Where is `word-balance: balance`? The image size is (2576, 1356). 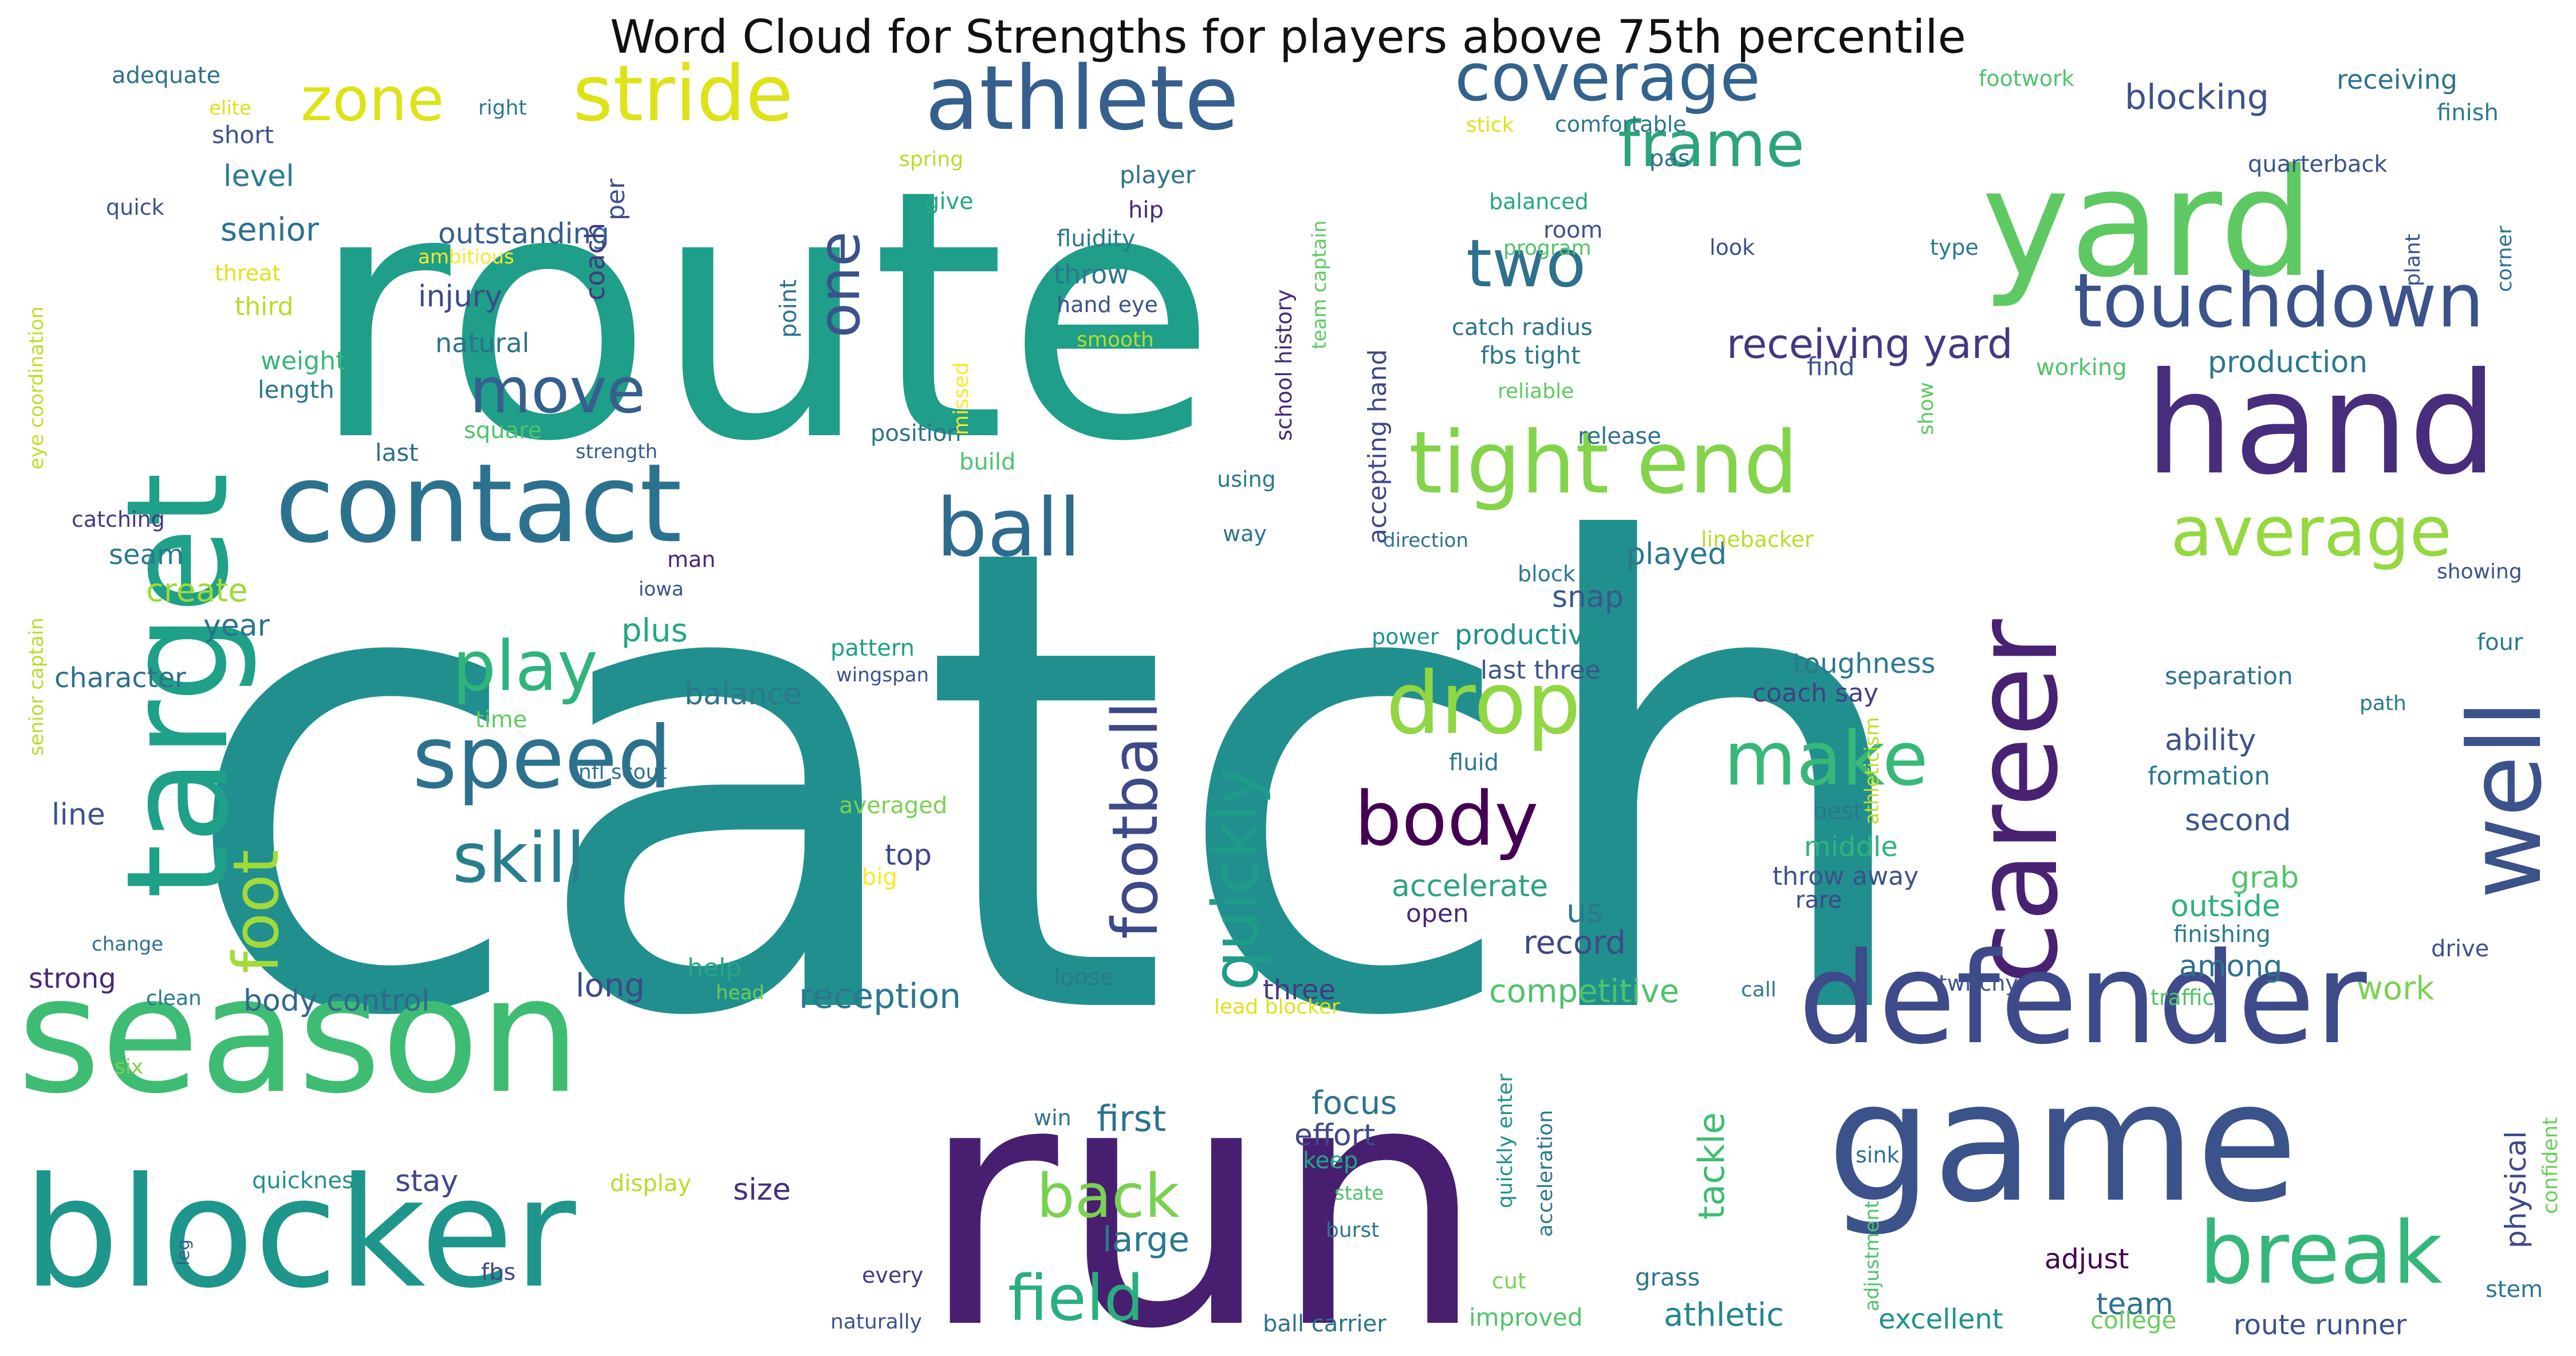
word-balance: balance is located at coordinates (743, 694).